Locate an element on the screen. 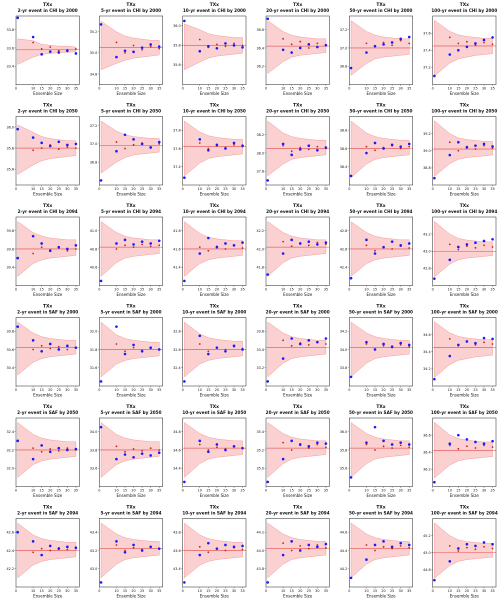  y-tick-label: 35.0 is located at coordinates (94, 53).